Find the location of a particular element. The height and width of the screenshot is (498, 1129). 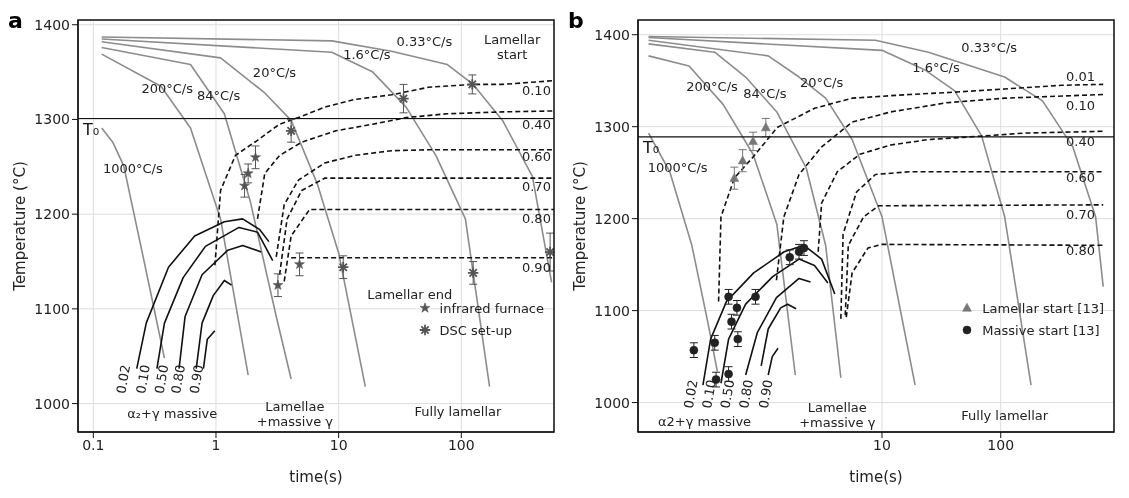

annotation: Lamellar start is located at coordinates (512, 46).